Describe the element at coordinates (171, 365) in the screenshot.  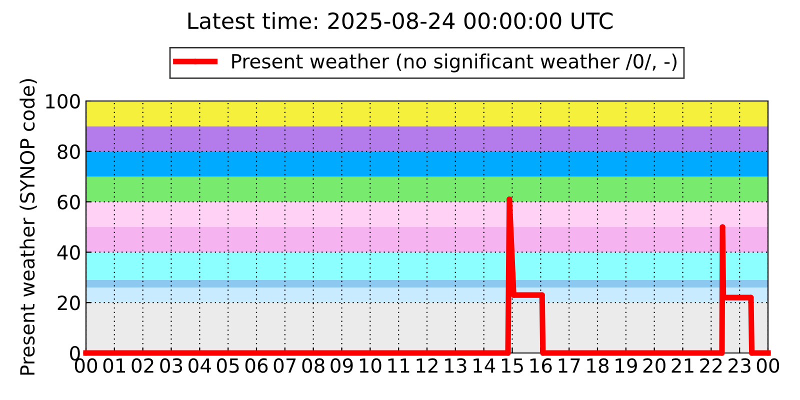
I see `x-tick-label: 03` at that location.